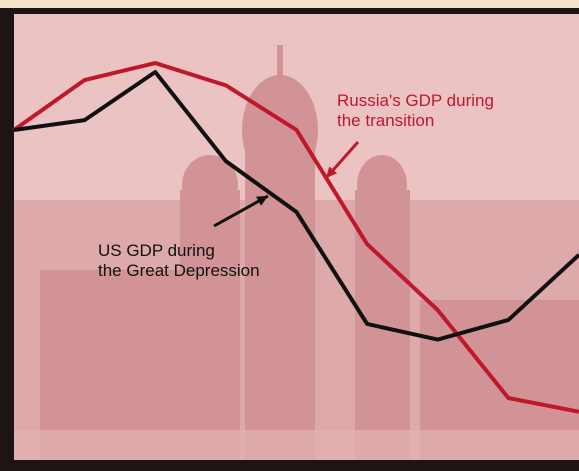  I want to click on annotation-line: the transition, so click(385, 120).